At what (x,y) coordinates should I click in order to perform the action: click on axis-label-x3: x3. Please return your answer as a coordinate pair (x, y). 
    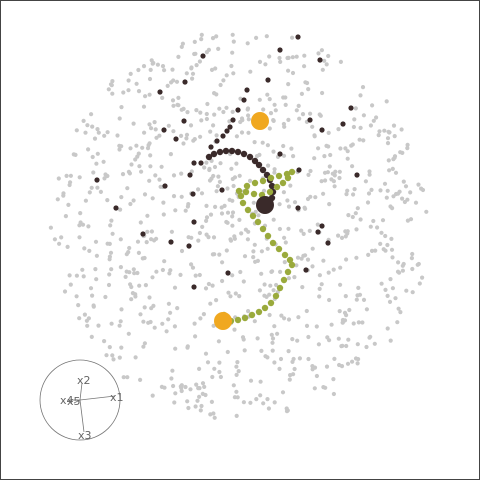
    Looking at the image, I should click on (85, 435).